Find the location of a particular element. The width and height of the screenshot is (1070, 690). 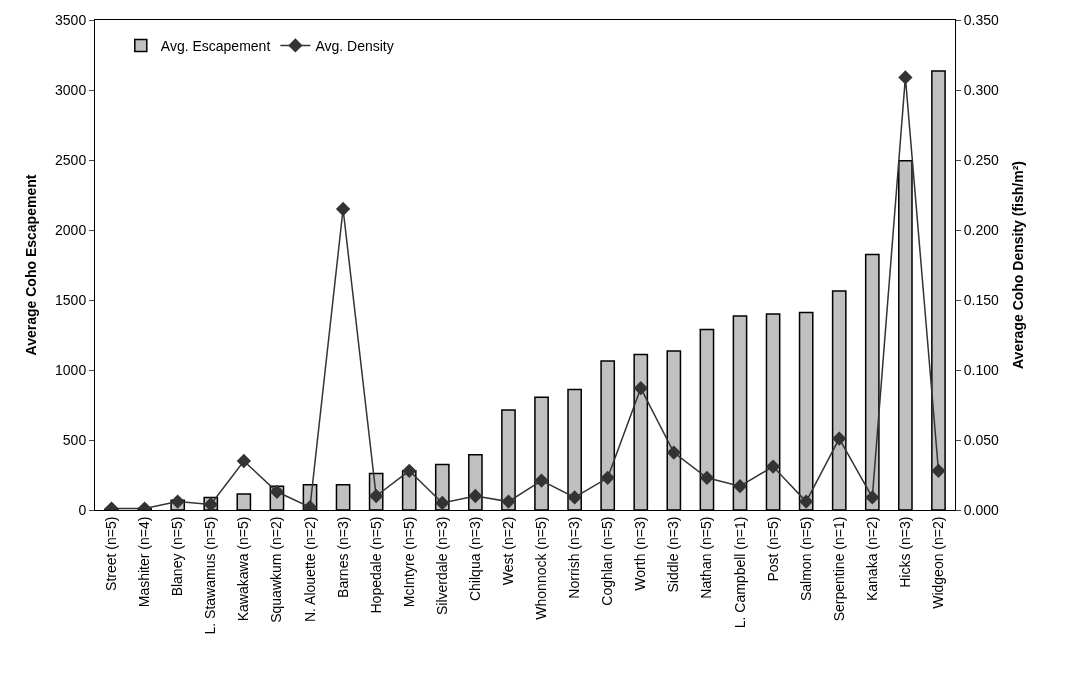

y-tick-label: 2000 is located at coordinates (71, 229).